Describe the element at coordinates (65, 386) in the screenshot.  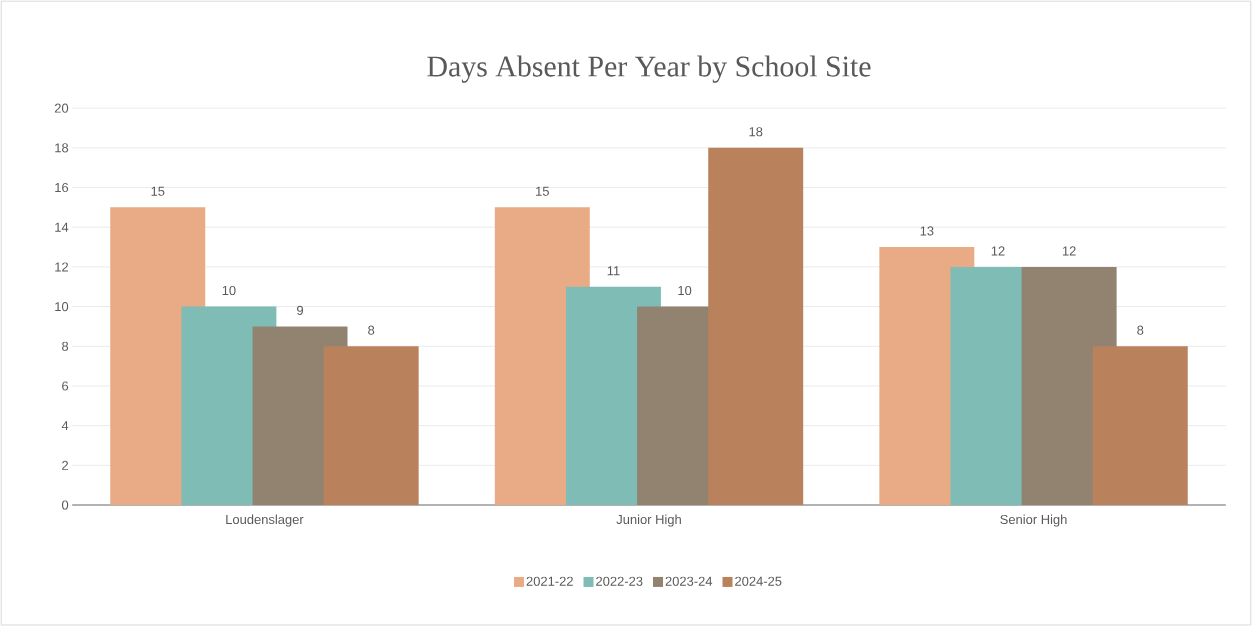
I see `y-tick-label: 6` at that location.